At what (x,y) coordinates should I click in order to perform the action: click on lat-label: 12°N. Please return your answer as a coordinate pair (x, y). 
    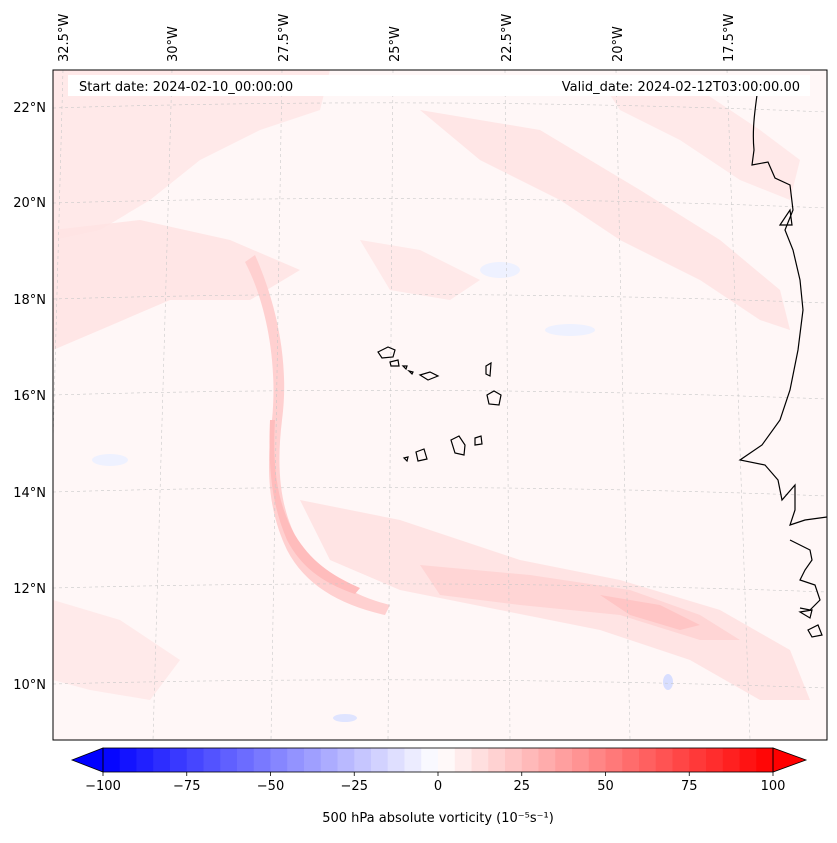
    Looking at the image, I should click on (29, 589).